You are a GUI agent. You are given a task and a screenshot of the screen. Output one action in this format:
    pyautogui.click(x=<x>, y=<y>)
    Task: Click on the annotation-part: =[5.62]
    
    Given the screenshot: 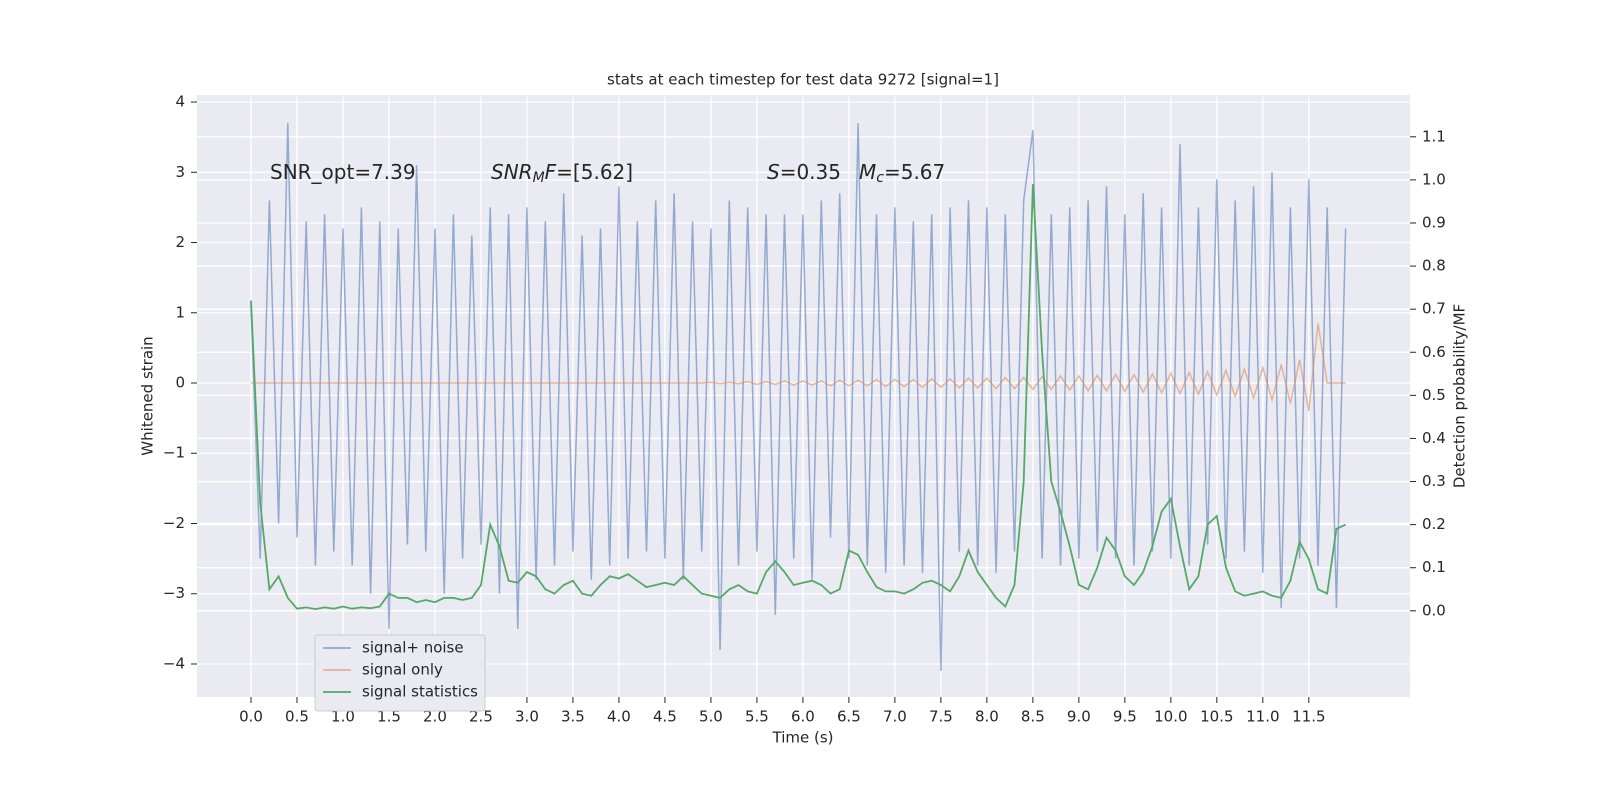 What is the action you would take?
    pyautogui.click(x=594, y=172)
    